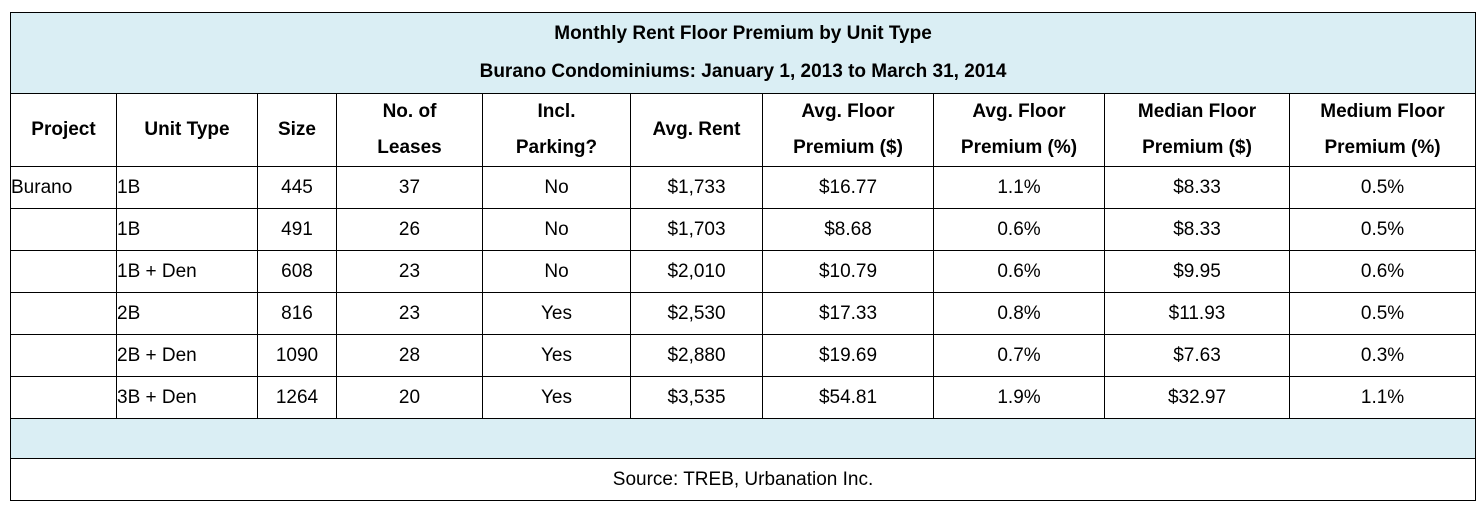 The image size is (1484, 516). I want to click on table-cell: 0.3%, so click(1382, 355).